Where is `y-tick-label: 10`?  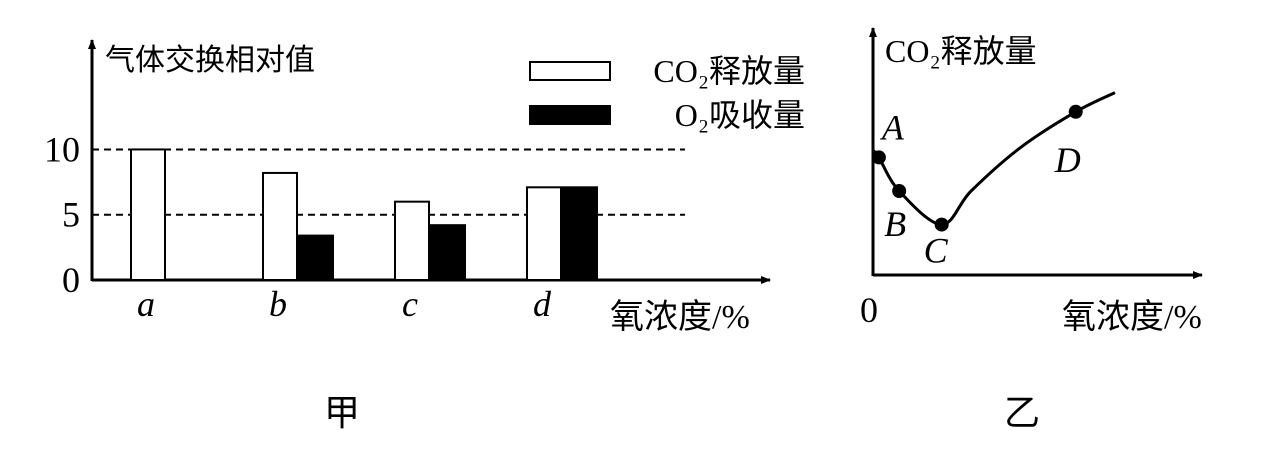 y-tick-label: 10 is located at coordinates (62, 149).